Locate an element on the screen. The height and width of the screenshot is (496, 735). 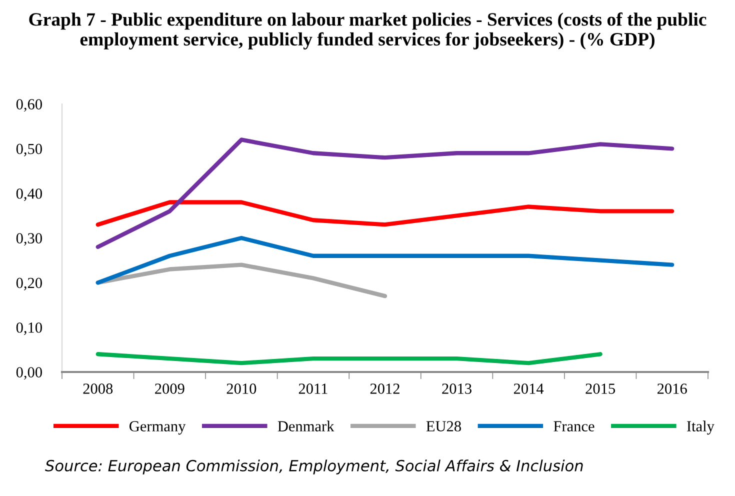
legend-label: France is located at coordinates (574, 426).